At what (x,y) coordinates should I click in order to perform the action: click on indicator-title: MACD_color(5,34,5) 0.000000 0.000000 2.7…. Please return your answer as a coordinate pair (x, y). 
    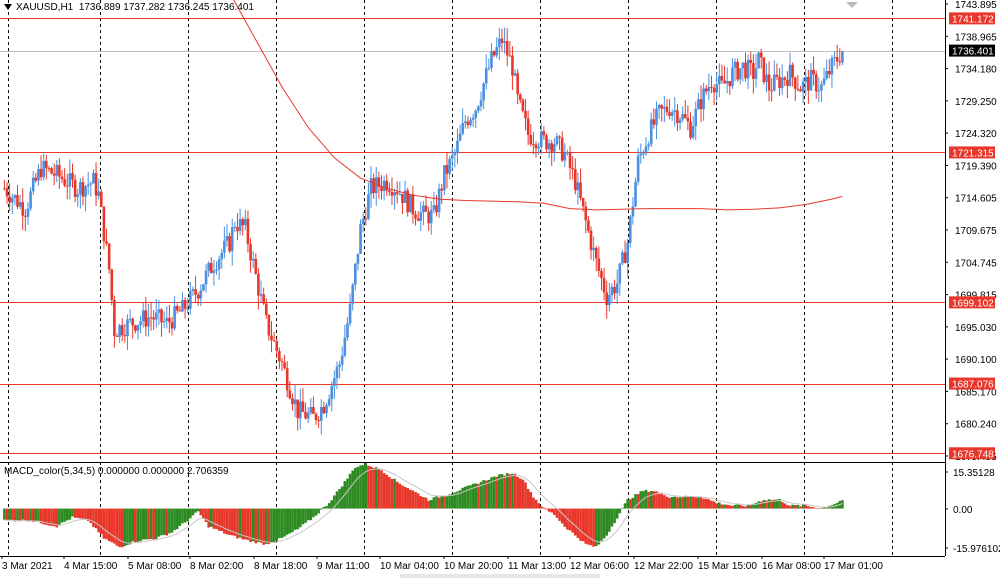
    Looking at the image, I should click on (116, 471).